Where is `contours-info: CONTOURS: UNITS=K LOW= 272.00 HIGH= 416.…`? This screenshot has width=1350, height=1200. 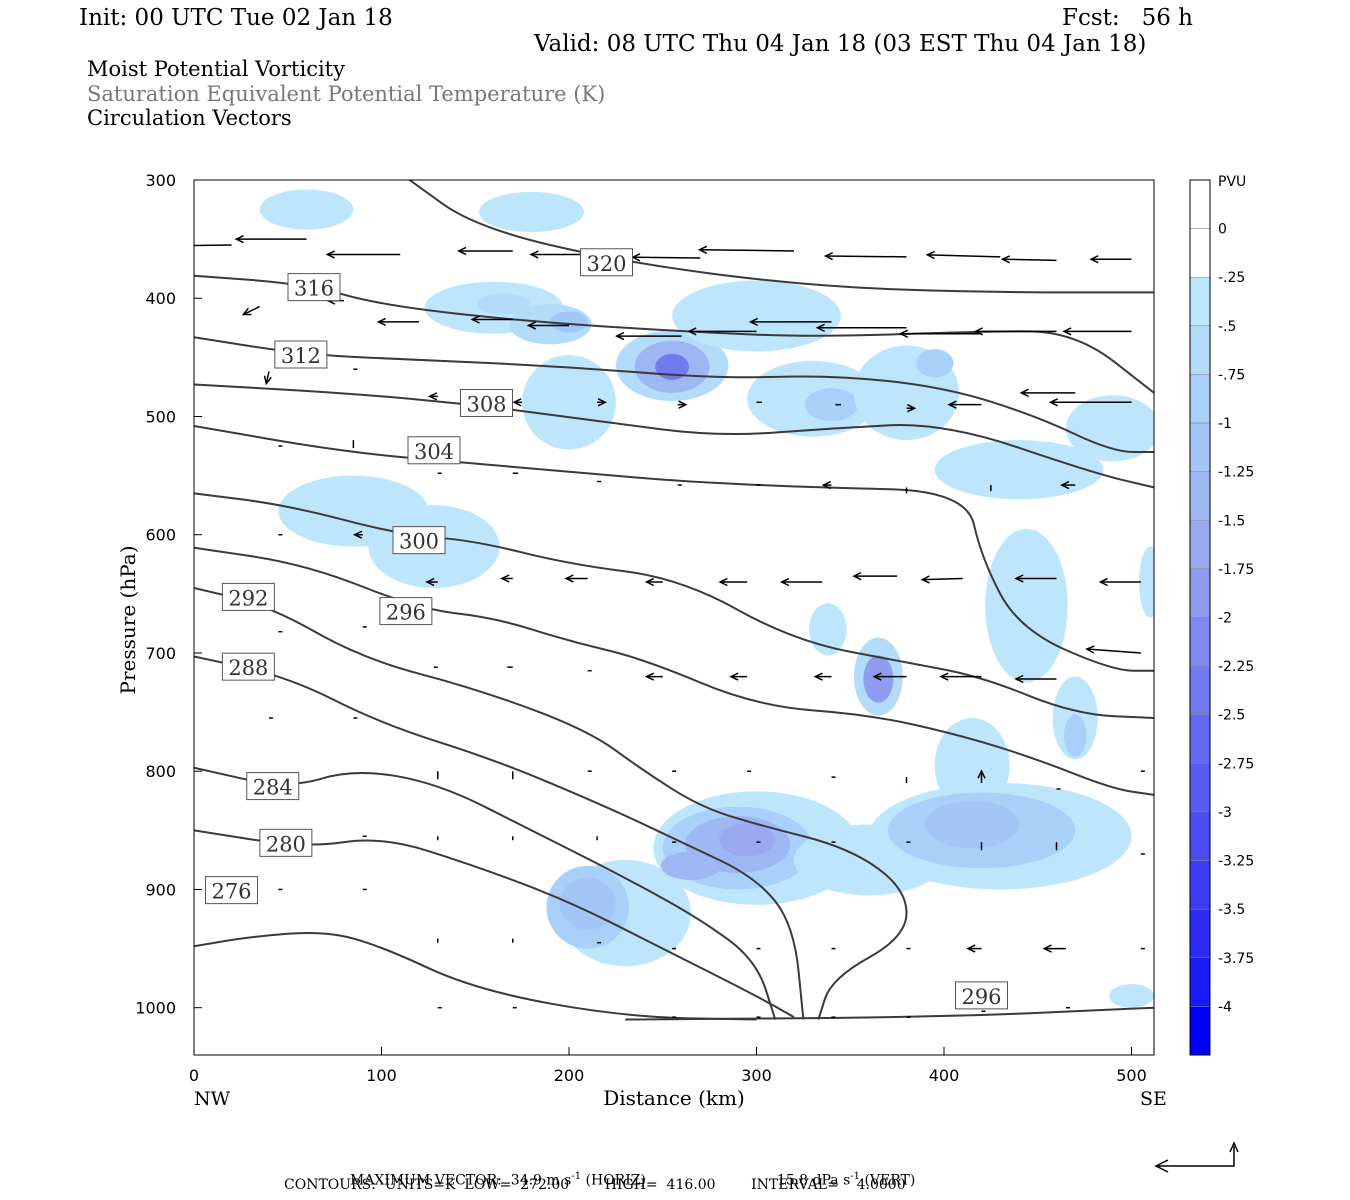
contours-info: CONTOURS: UNITS=K LOW= 272.00 HIGH= 416.… is located at coordinates (595, 1185).